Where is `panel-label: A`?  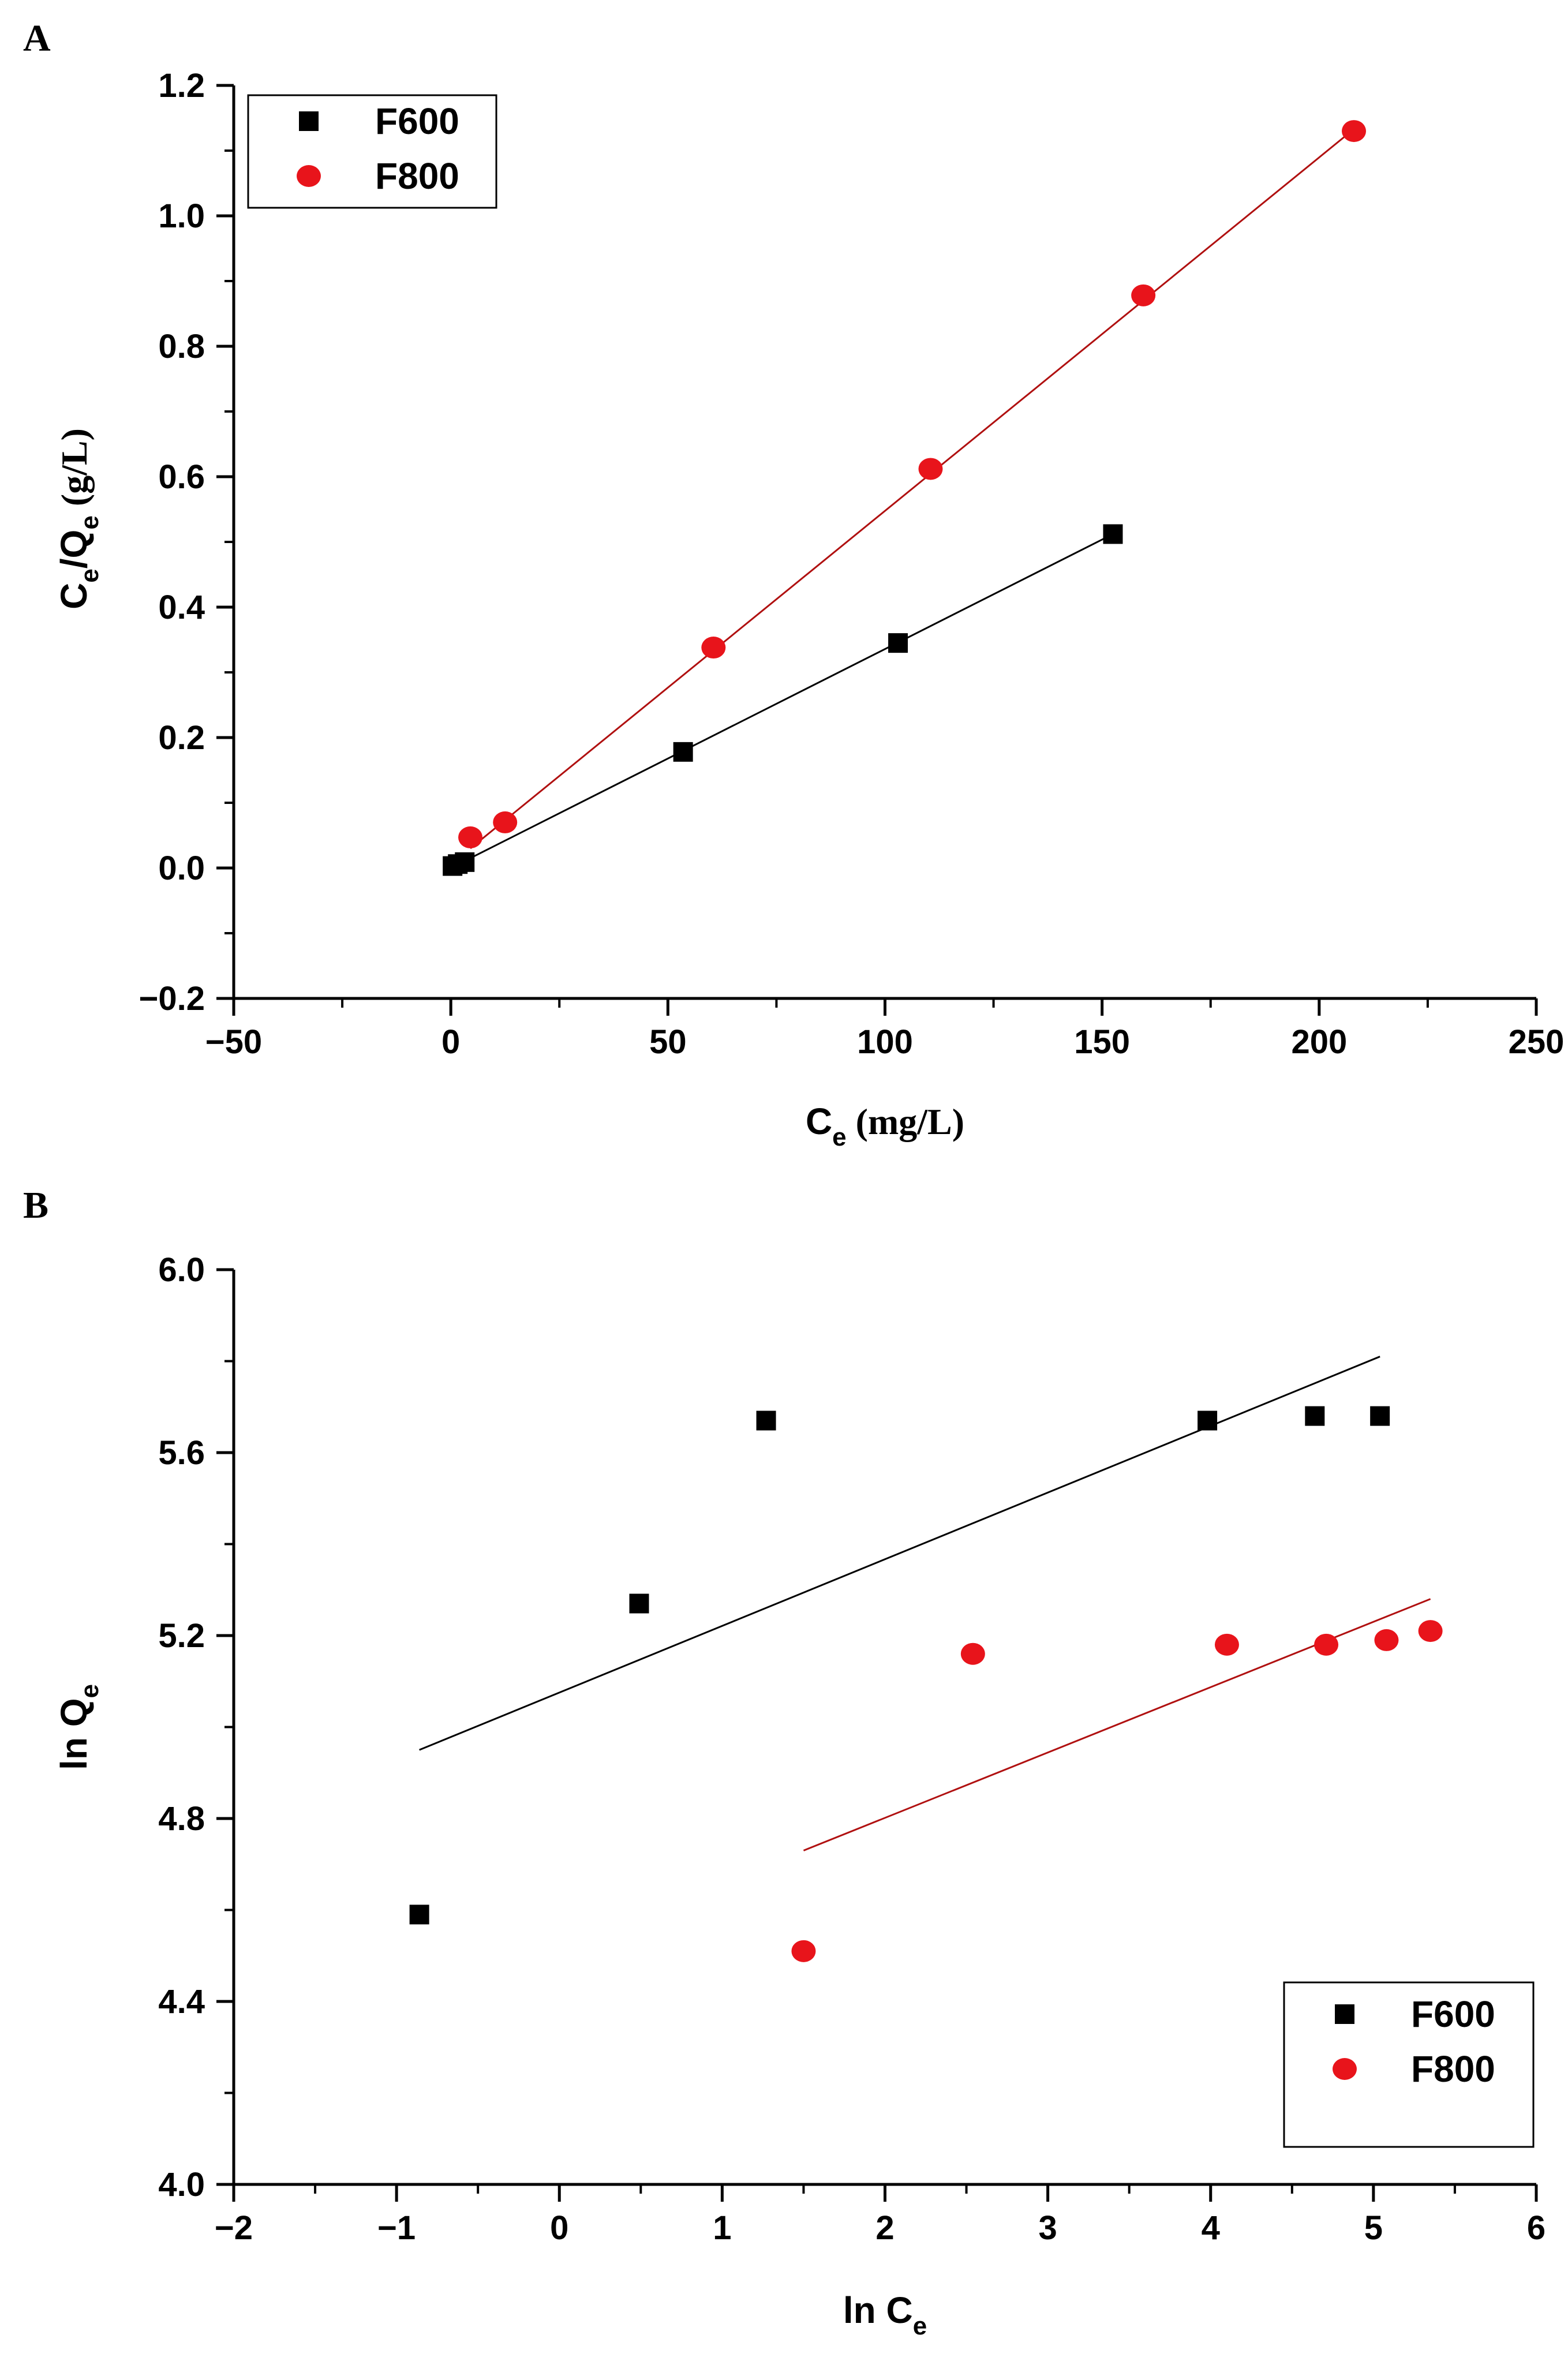 panel-label: A is located at coordinates (37, 38).